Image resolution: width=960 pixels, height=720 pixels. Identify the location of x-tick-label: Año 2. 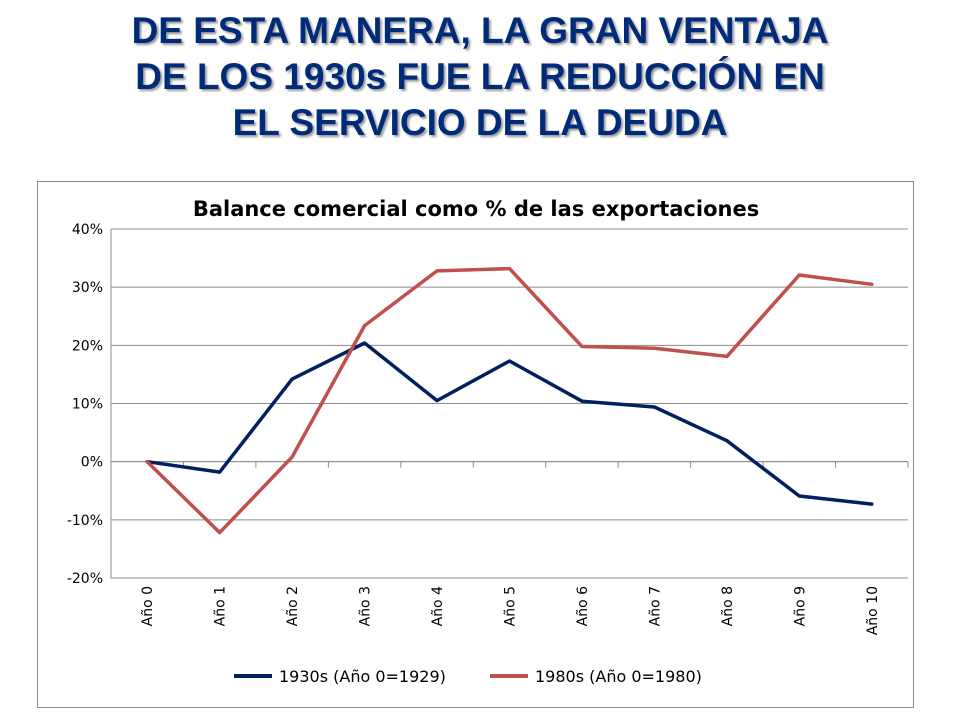
(293, 606).